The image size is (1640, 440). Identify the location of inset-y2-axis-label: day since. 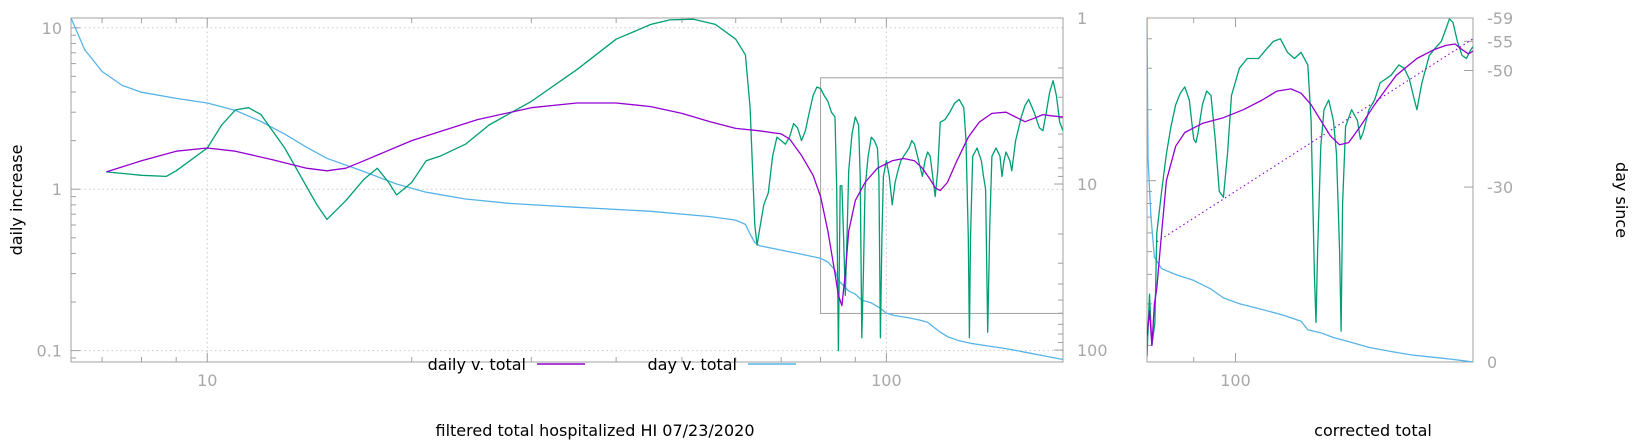
(1621, 200).